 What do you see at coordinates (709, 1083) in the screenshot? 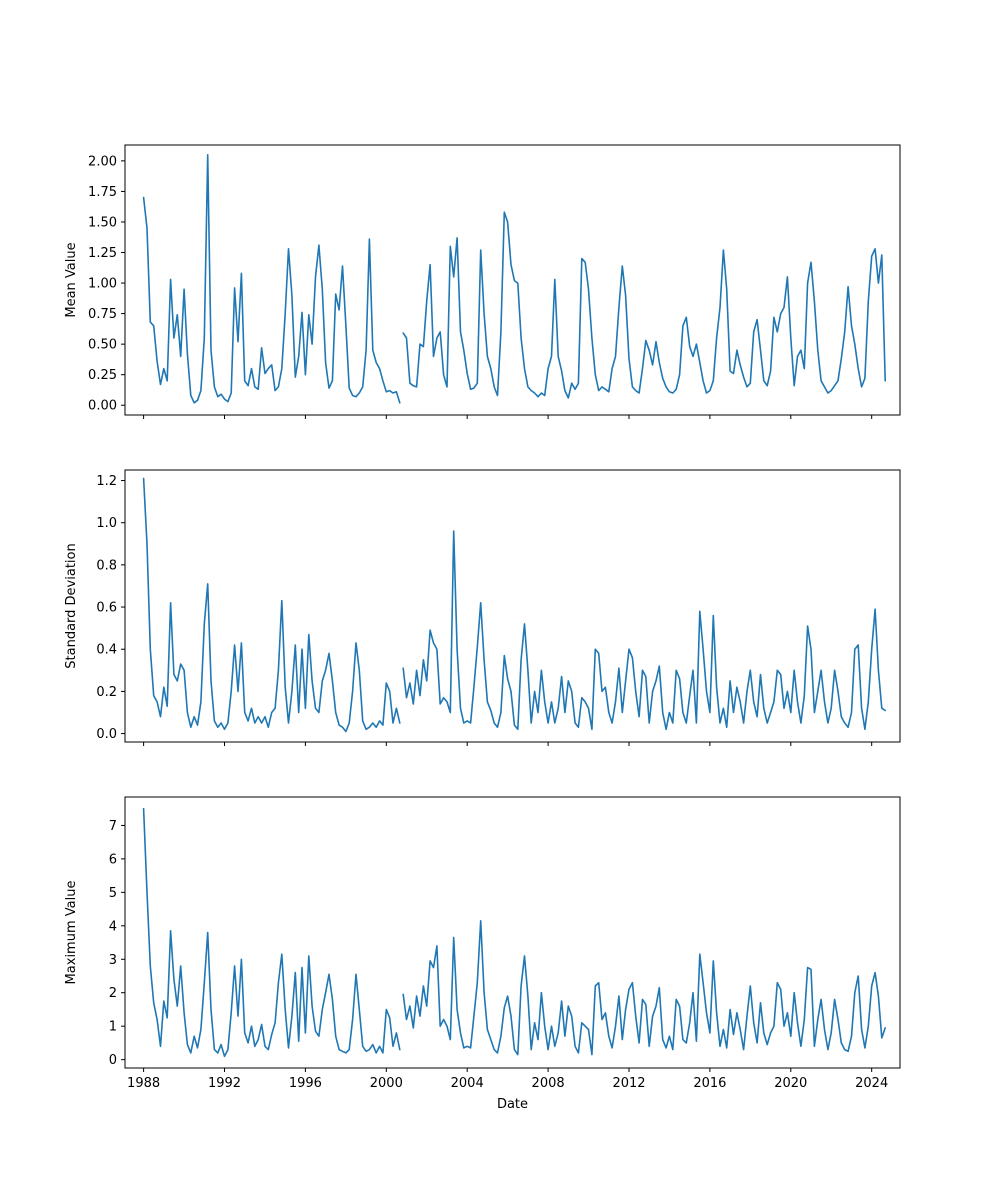
I see `x-tick-label: 2016` at bounding box center [709, 1083].